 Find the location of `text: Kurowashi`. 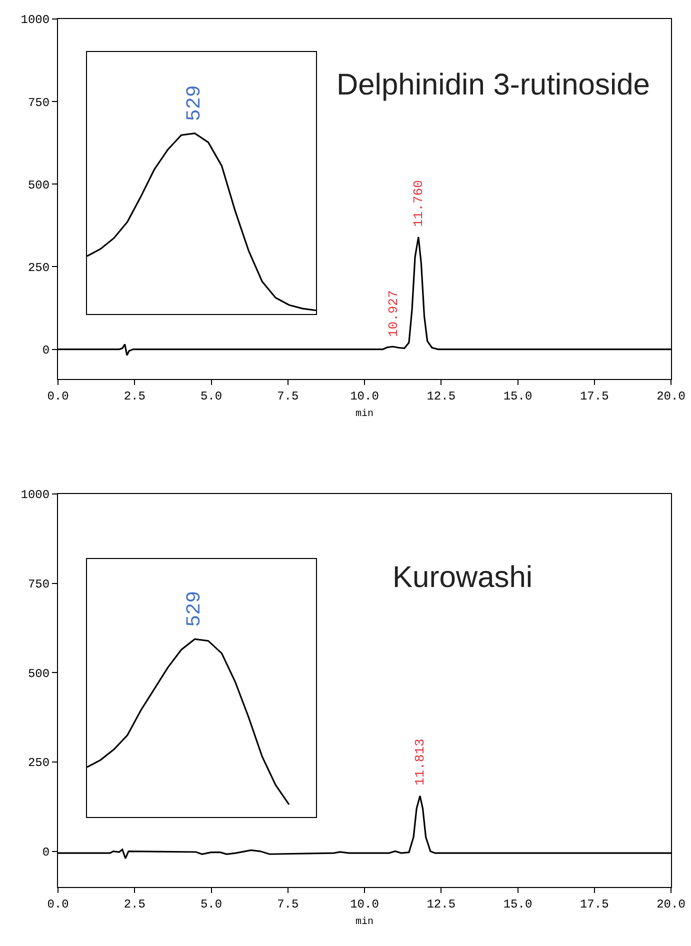

text: Kurowashi is located at coordinates (462, 577).